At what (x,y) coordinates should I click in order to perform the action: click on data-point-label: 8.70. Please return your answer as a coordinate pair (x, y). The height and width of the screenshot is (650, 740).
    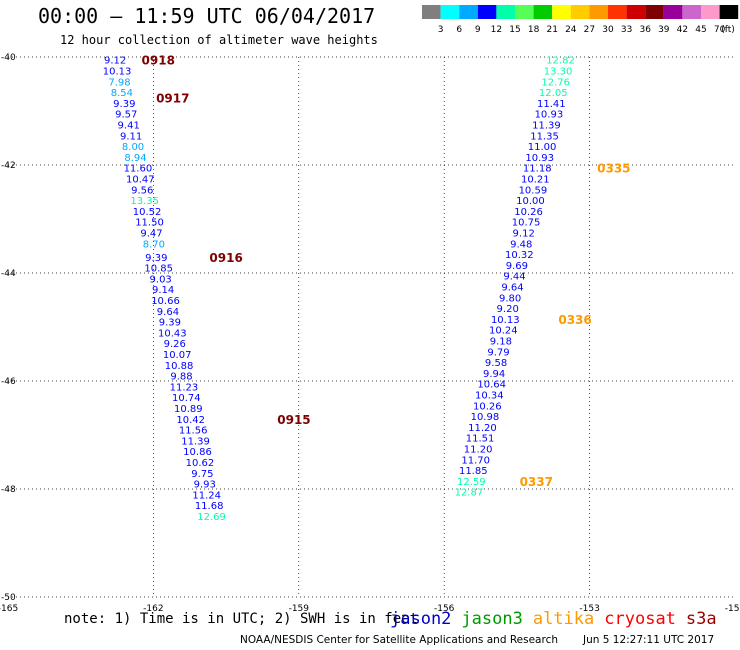
    Looking at the image, I should click on (154, 244).